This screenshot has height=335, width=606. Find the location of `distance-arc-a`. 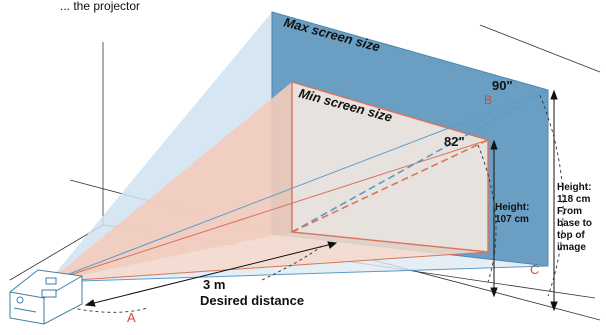

distance-arc-a is located at coordinates (104, 308).